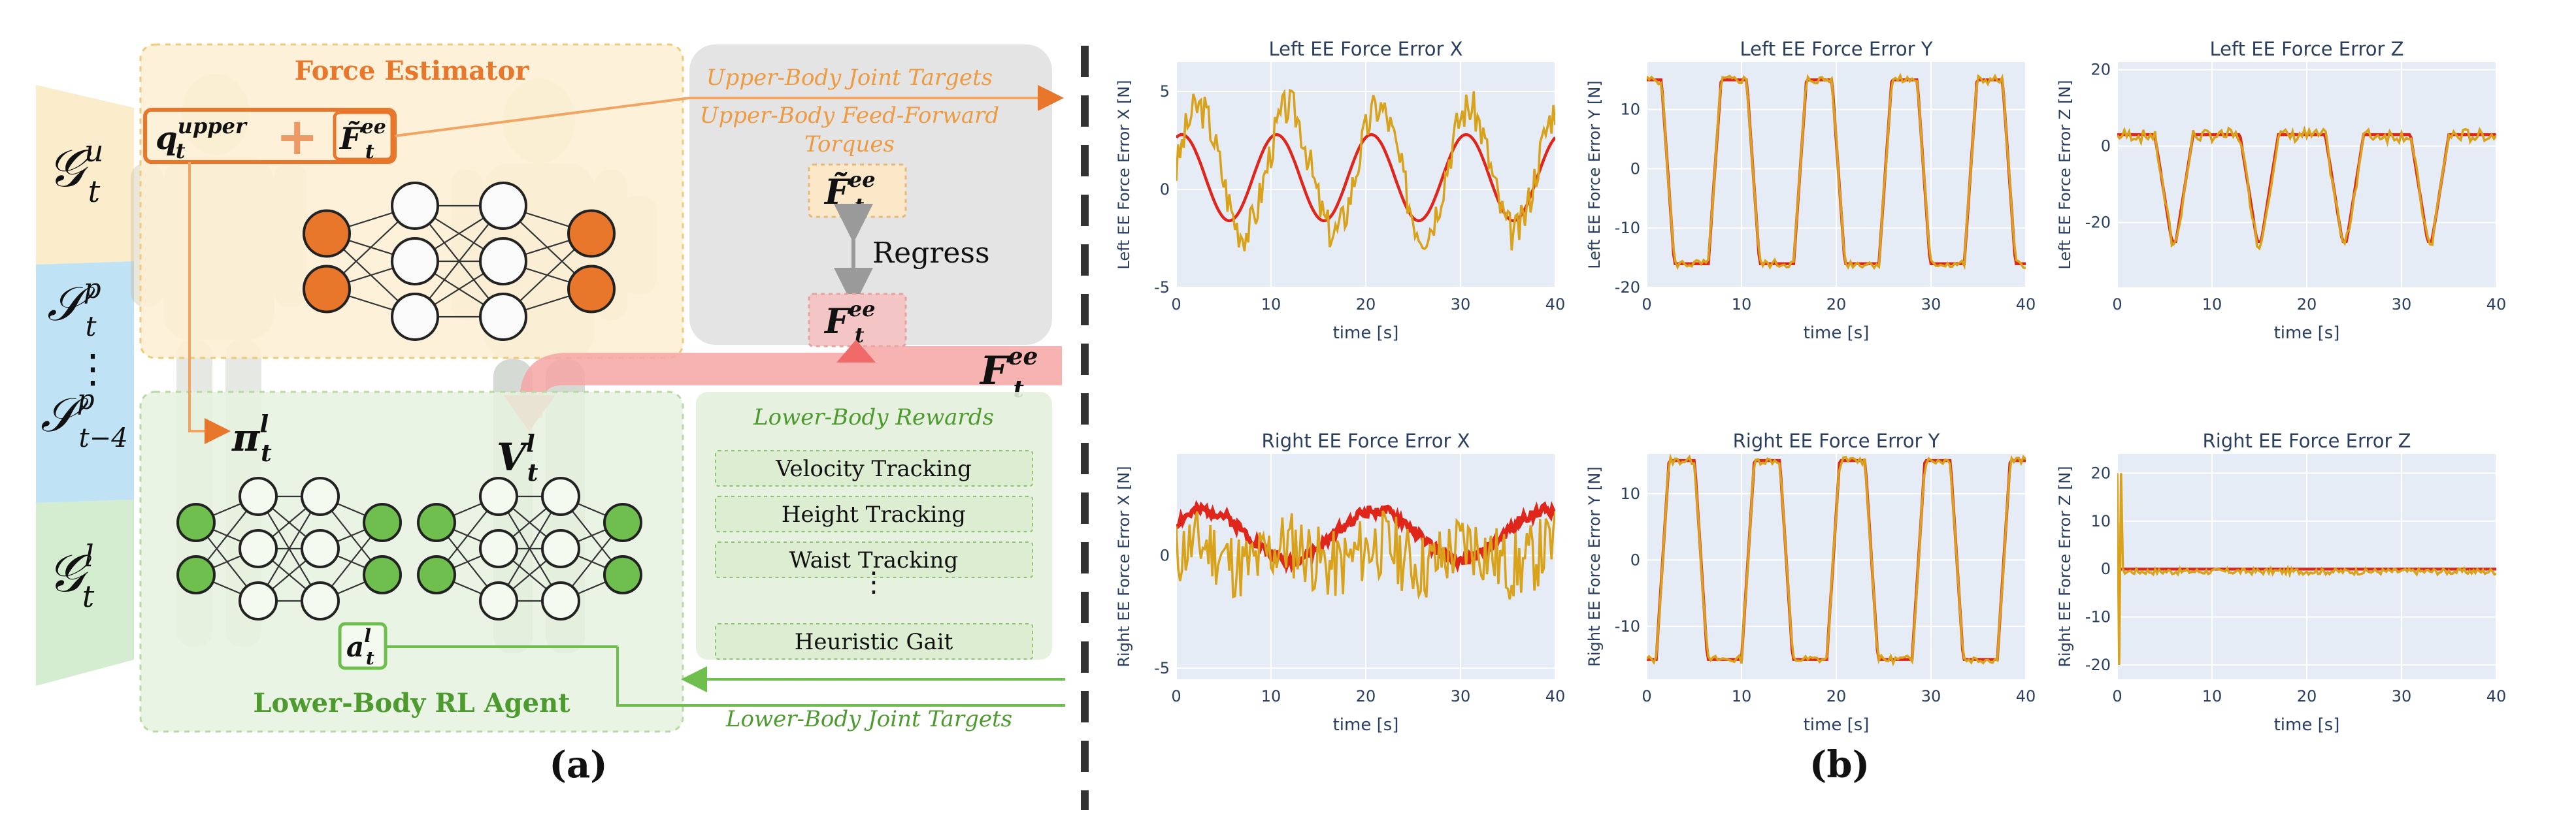 This screenshot has width=2576, height=823. Describe the element at coordinates (529, 549) in the screenshot. I see `value-edge` at that location.